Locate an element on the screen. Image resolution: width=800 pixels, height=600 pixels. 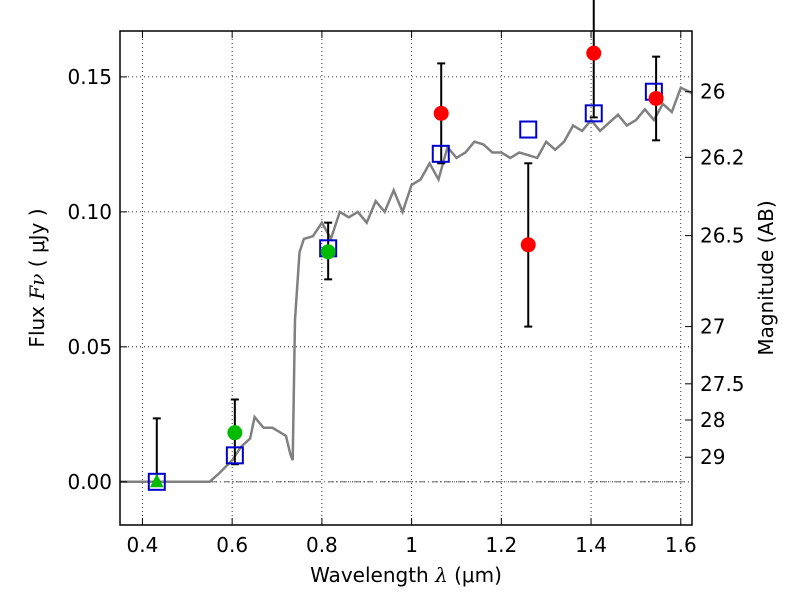
magnitude-axis-ticks: 26 26.2 26.5 27 27.5 28 29 is located at coordinates (715, 274).